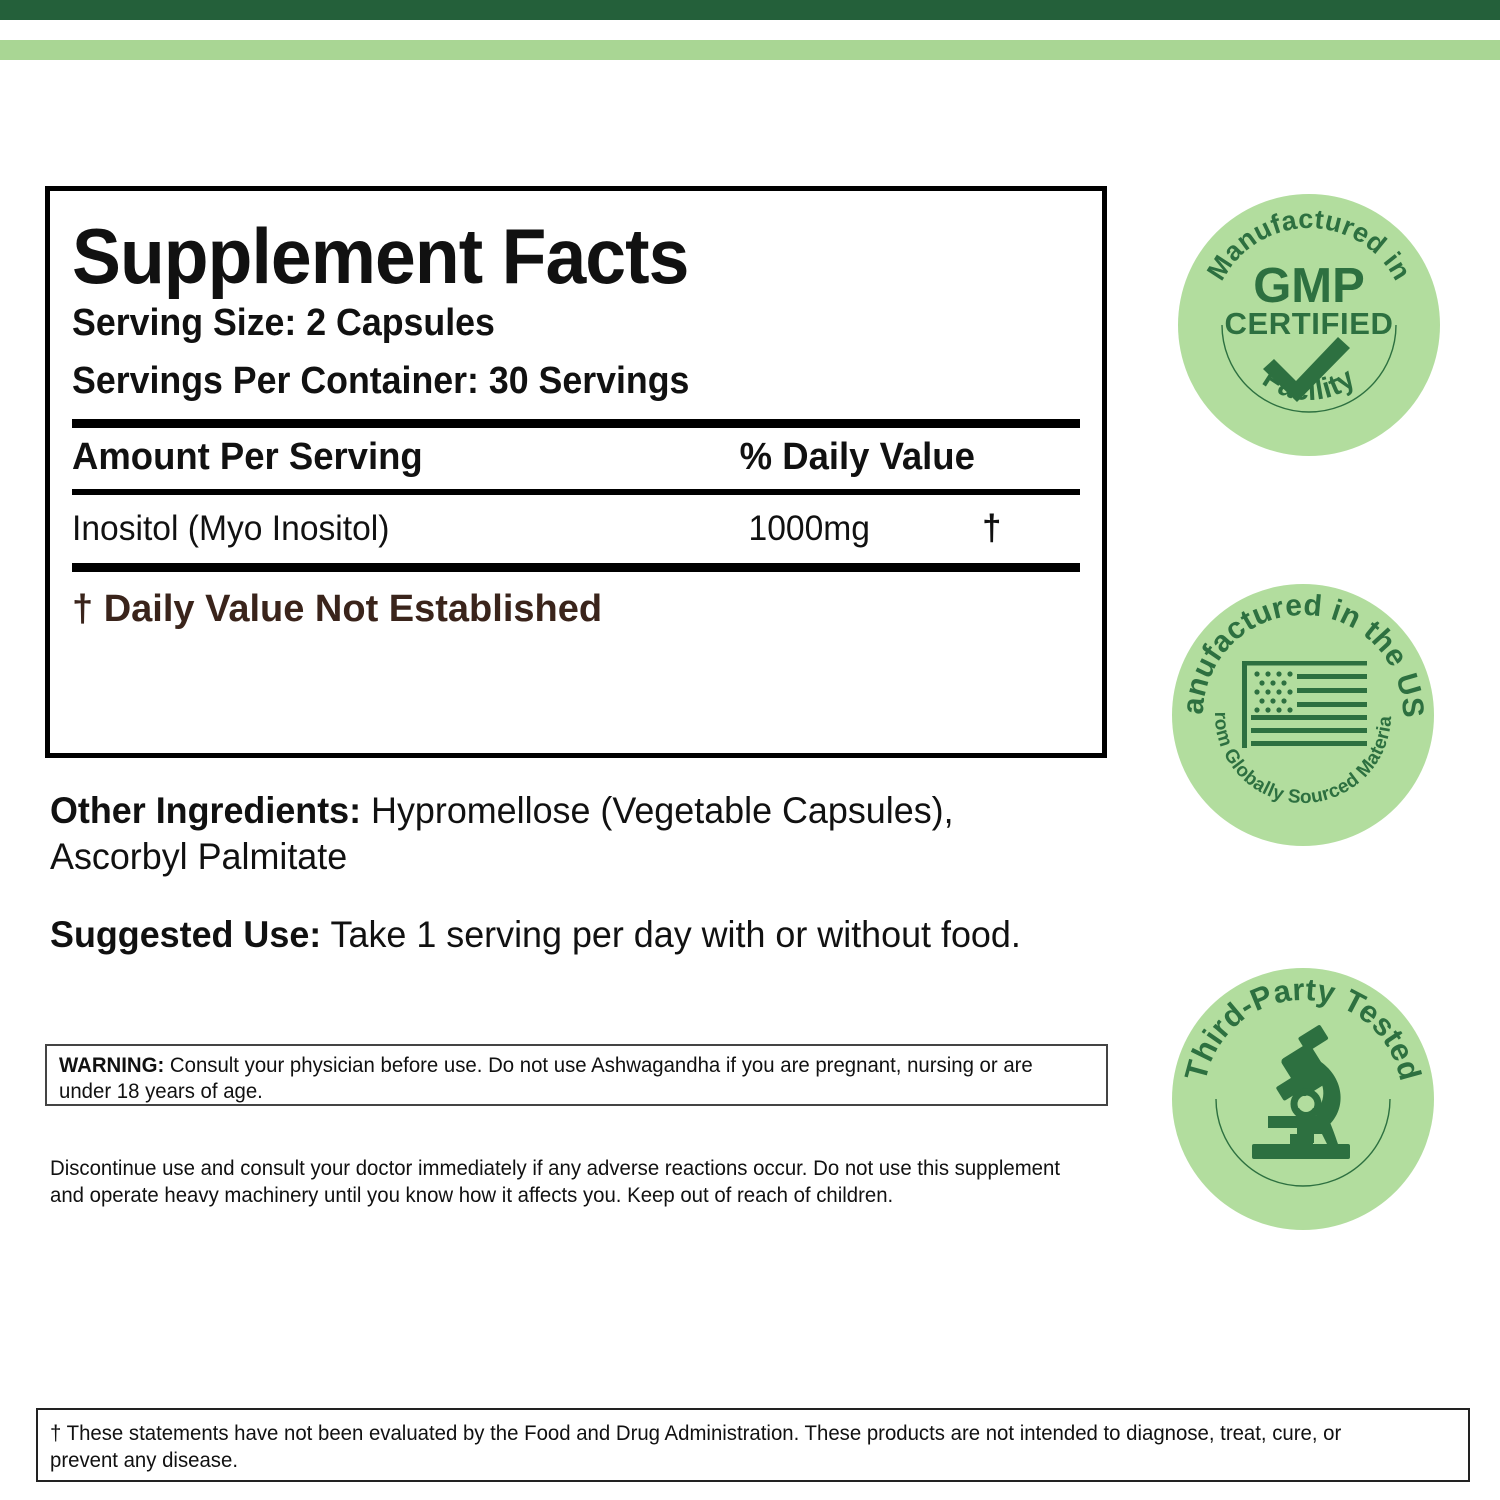 This screenshot has width=1500, height=1500. I want to click on top-light-green-bar, so click(750, 50).